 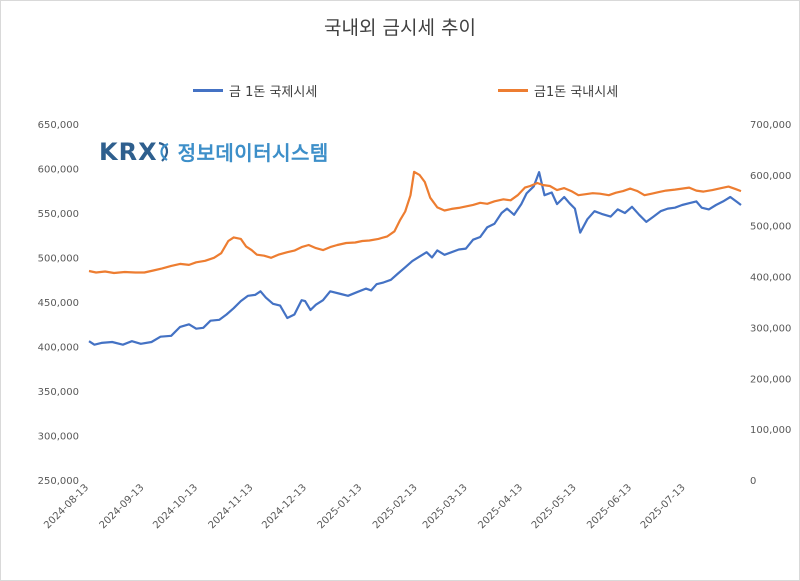 What do you see at coordinates (770, 176) in the screenshot?
I see `right-tick-label: 600,000` at bounding box center [770, 176].